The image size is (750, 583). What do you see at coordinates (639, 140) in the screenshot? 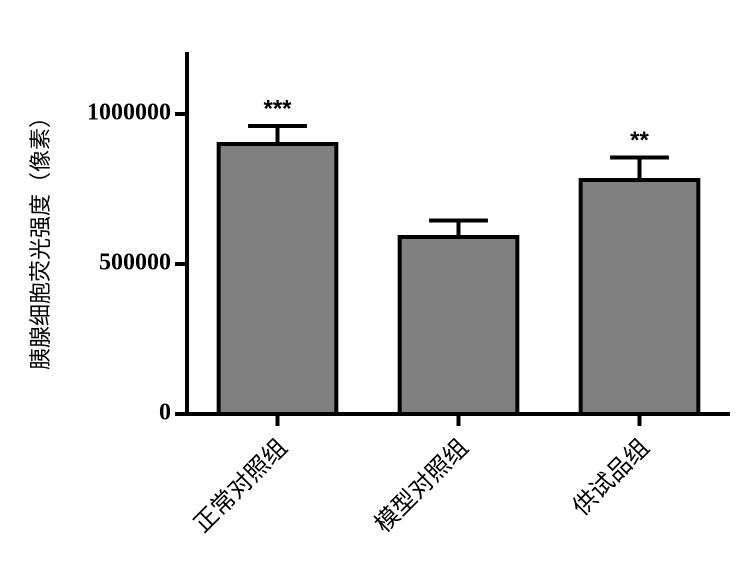
I see `significance: **` at bounding box center [639, 140].